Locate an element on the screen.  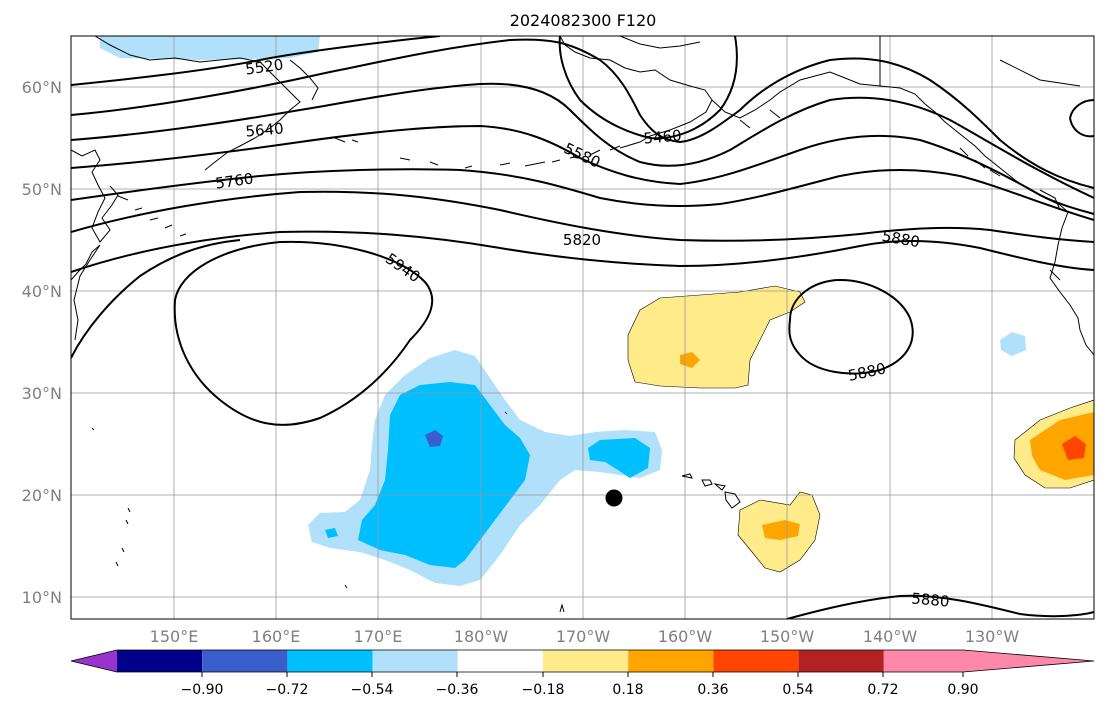
negative-anomaly-region-east is located at coordinates (619, 458).